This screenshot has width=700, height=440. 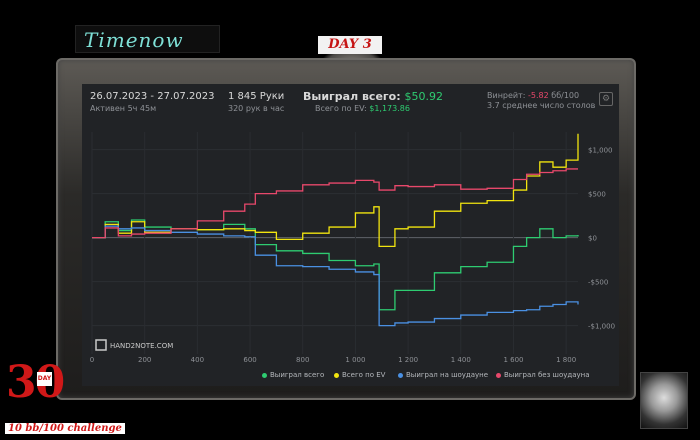 What do you see at coordinates (335, 203) in the screenshot?
I see `series-line-non-showdown` at bounding box center [335, 203].